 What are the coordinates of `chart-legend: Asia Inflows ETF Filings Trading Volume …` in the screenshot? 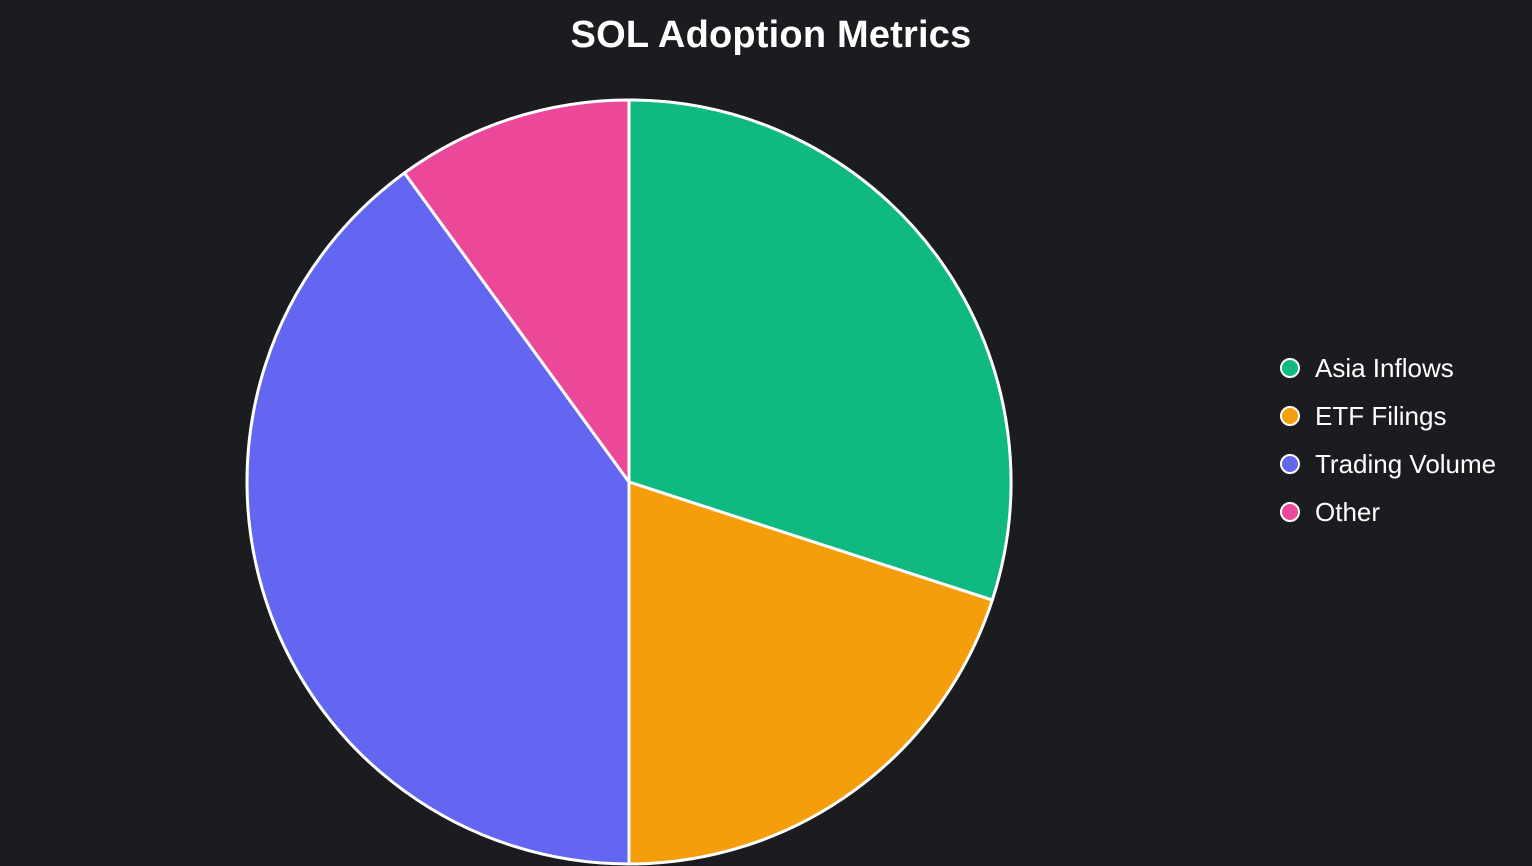 It's located at (1388, 440).